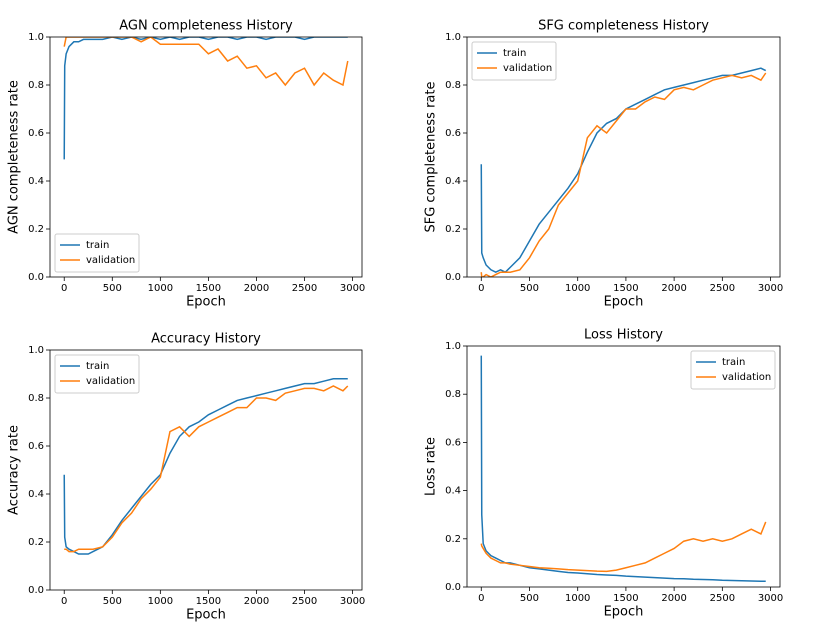 The image size is (830, 622). Describe the element at coordinates (431, 157) in the screenshot. I see `y-axis-label: SFG completeness rate` at that location.